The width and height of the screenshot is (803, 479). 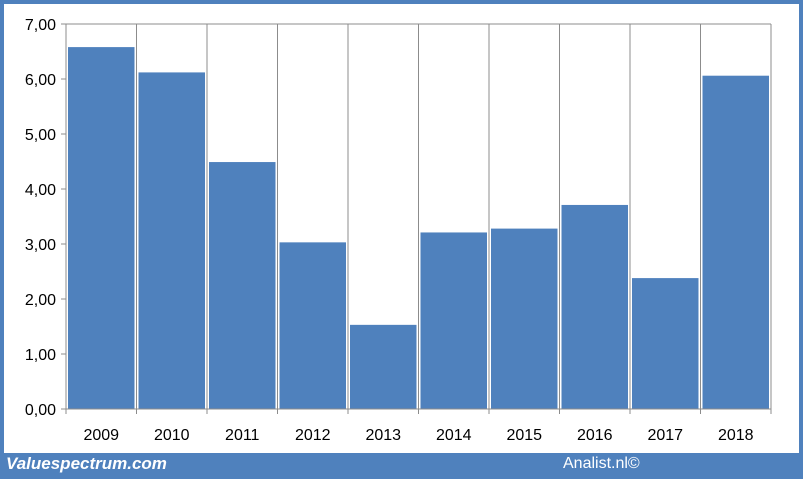 I want to click on x-tick-label-2012: 2012, so click(x=313, y=435).